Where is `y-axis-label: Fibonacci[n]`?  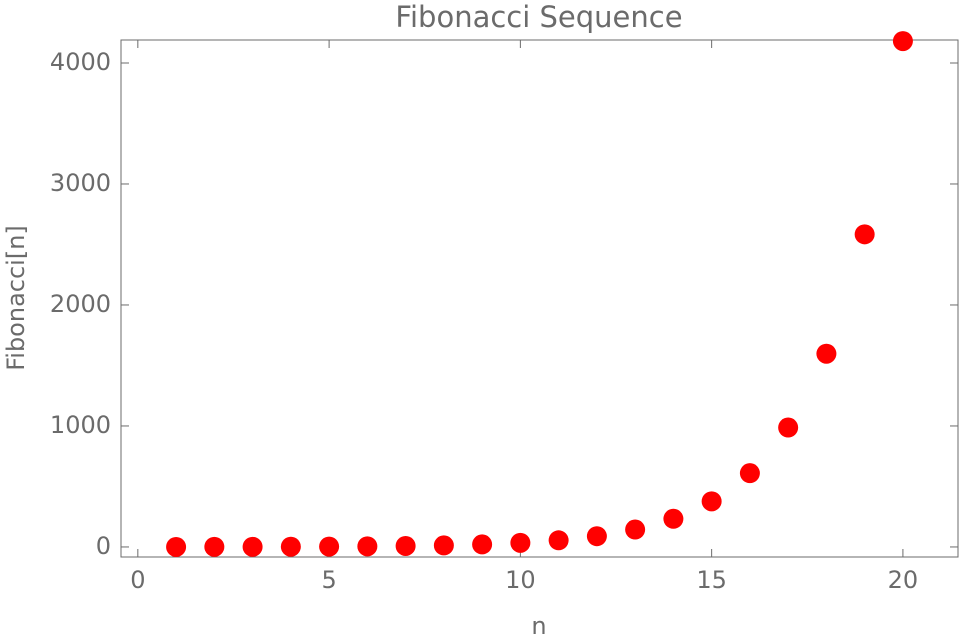
y-axis-label: Fibonacci[n] is located at coordinates (16, 298).